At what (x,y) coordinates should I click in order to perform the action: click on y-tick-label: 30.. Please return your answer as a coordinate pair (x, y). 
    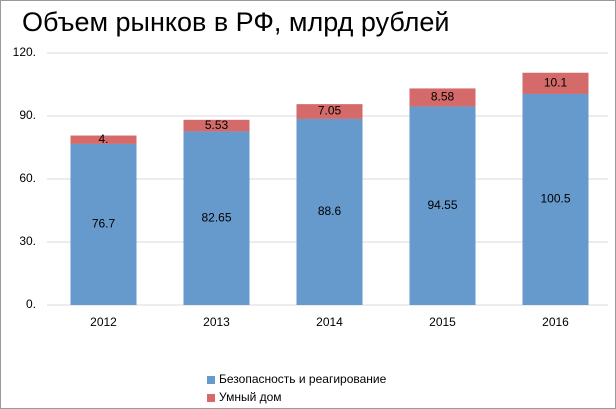
    Looking at the image, I should click on (27, 241).